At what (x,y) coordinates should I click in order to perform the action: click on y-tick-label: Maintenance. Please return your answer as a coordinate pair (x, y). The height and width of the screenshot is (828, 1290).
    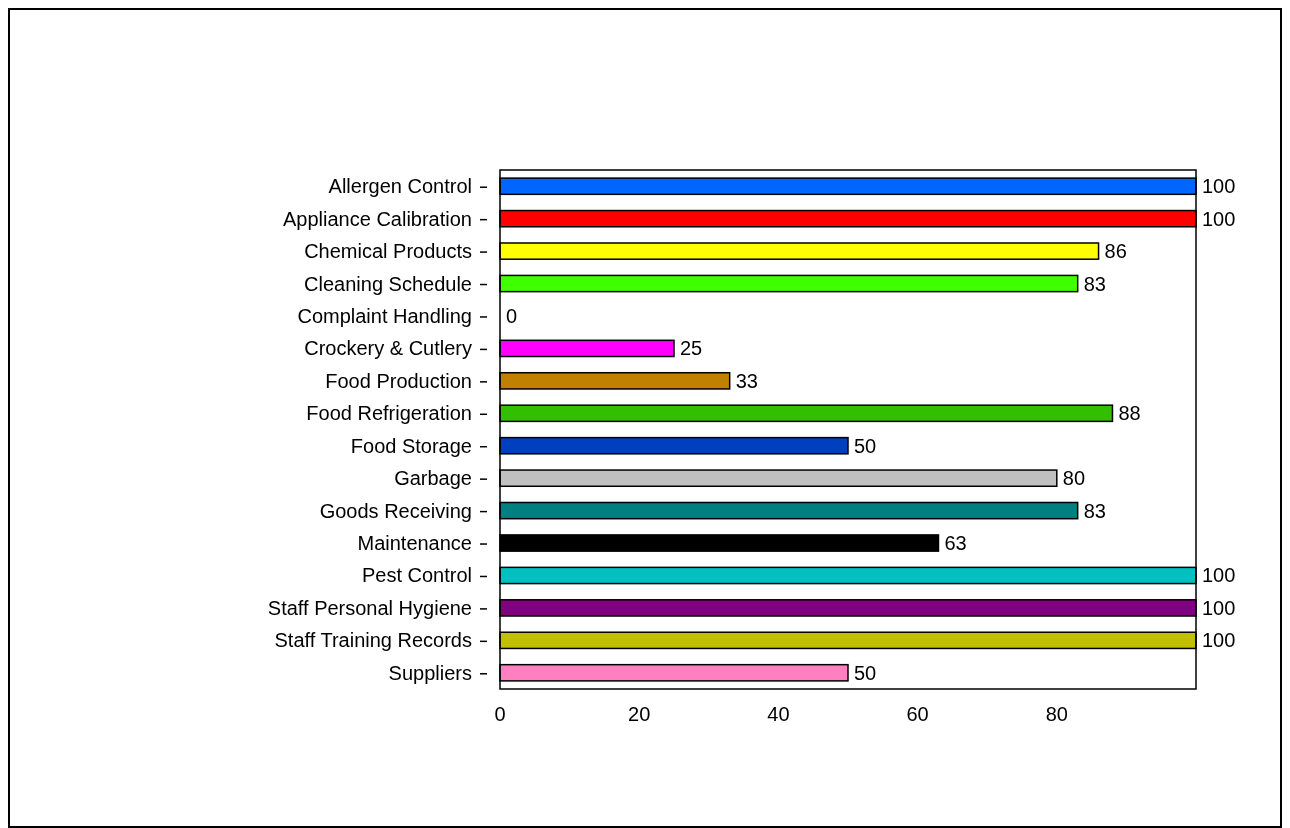
    Looking at the image, I should click on (414, 543).